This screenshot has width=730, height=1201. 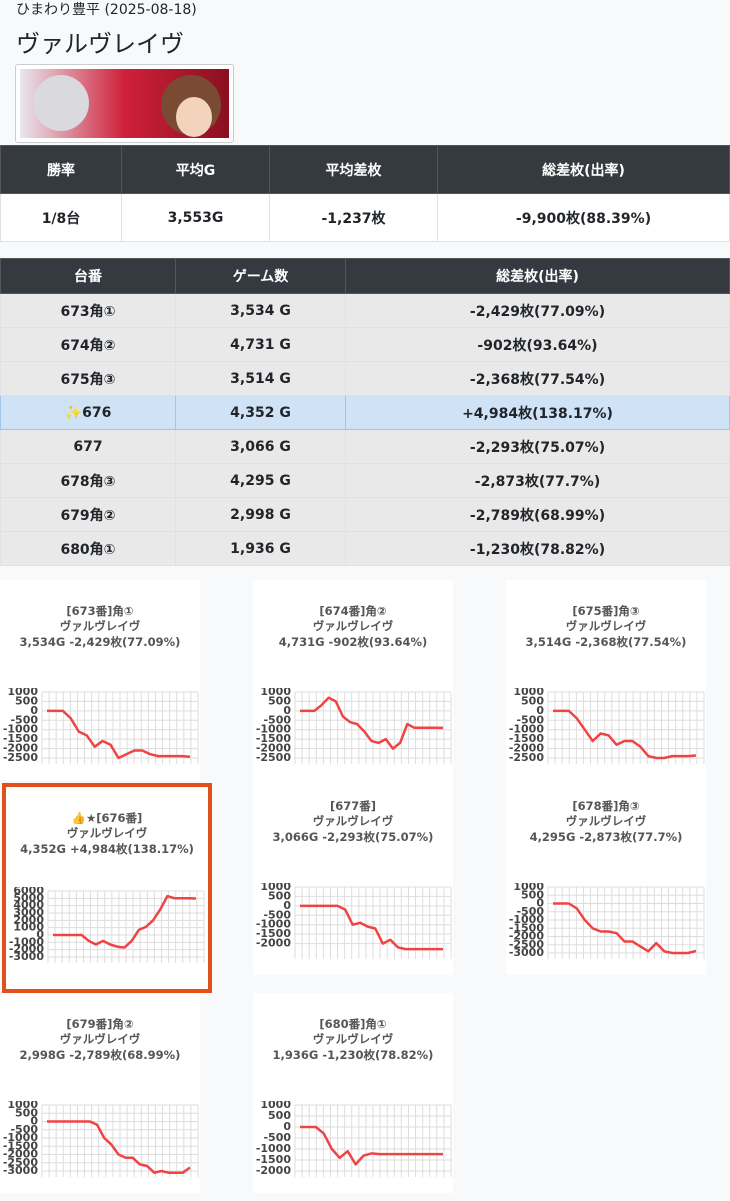 I want to click on chart-title: 👍★[676番], so click(x=107, y=818).